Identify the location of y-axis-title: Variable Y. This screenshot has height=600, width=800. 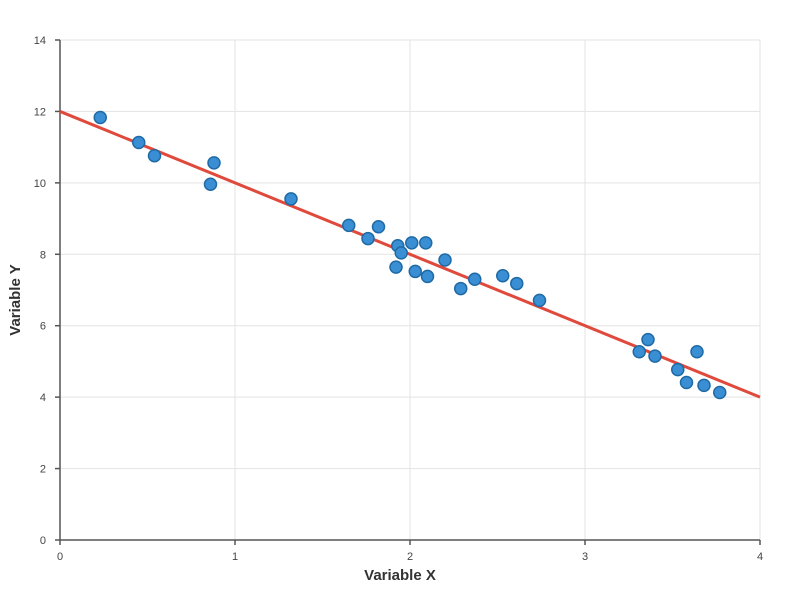
(15, 299).